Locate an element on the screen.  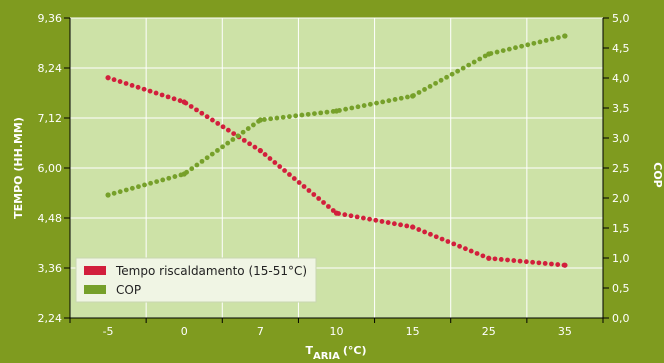
x-tick-label: 7 is located at coordinates (260, 331).